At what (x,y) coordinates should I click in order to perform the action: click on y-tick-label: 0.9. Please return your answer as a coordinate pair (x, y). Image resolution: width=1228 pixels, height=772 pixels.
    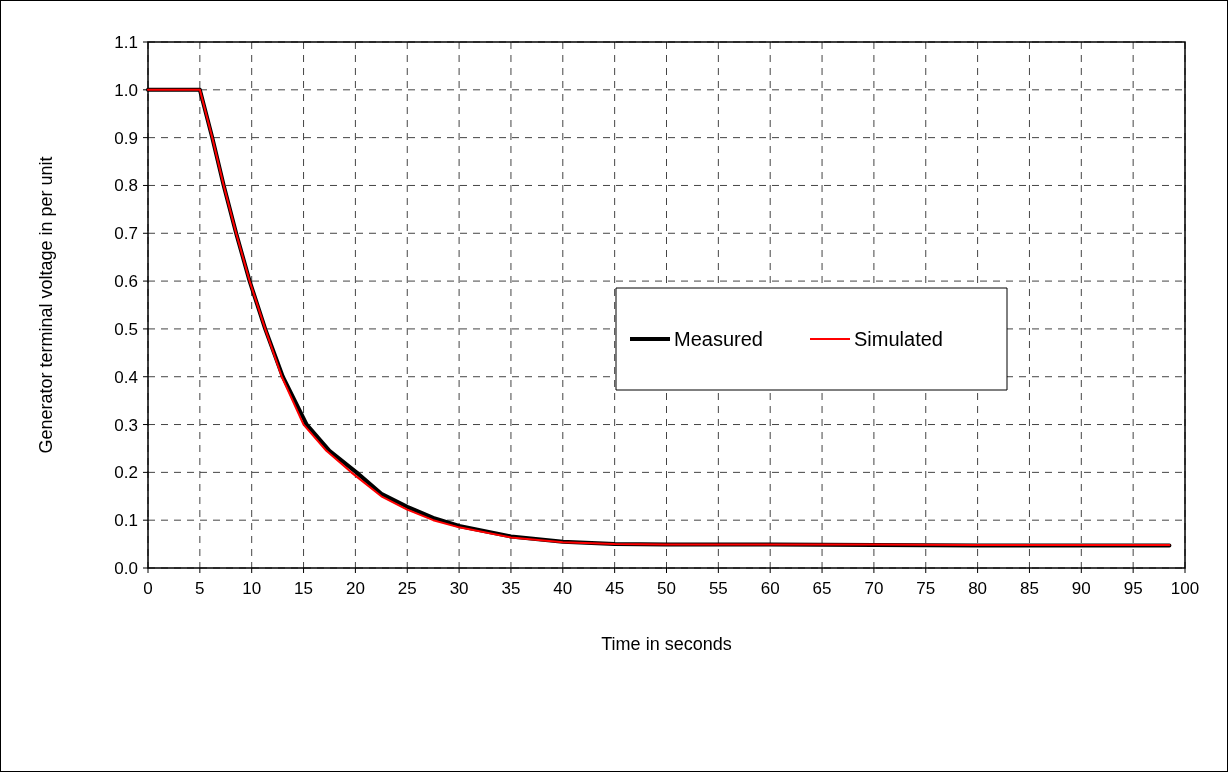
    Looking at the image, I should click on (126, 138).